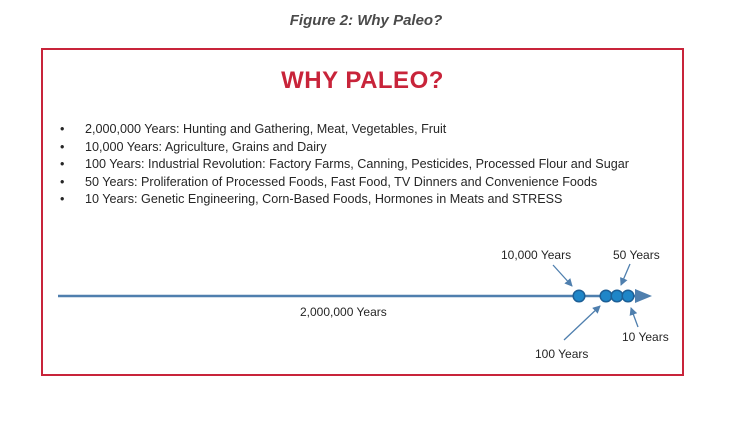 The width and height of the screenshot is (732, 422). I want to click on pointer-arrow-100-icon, so click(582, 323).